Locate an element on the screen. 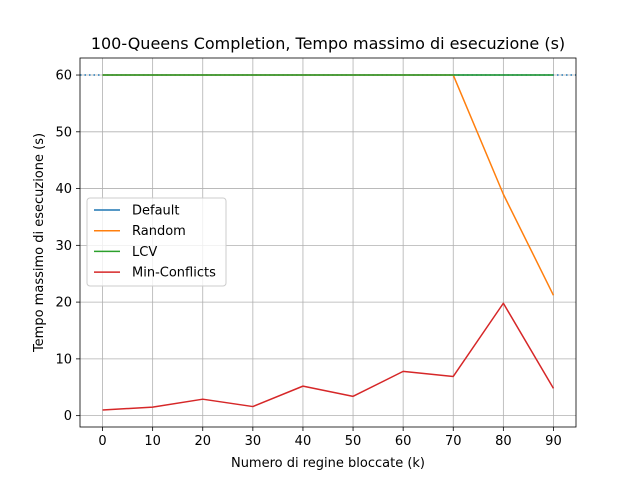 This screenshot has height=480, width=640. y-tick-label: 60 is located at coordinates (63, 76).